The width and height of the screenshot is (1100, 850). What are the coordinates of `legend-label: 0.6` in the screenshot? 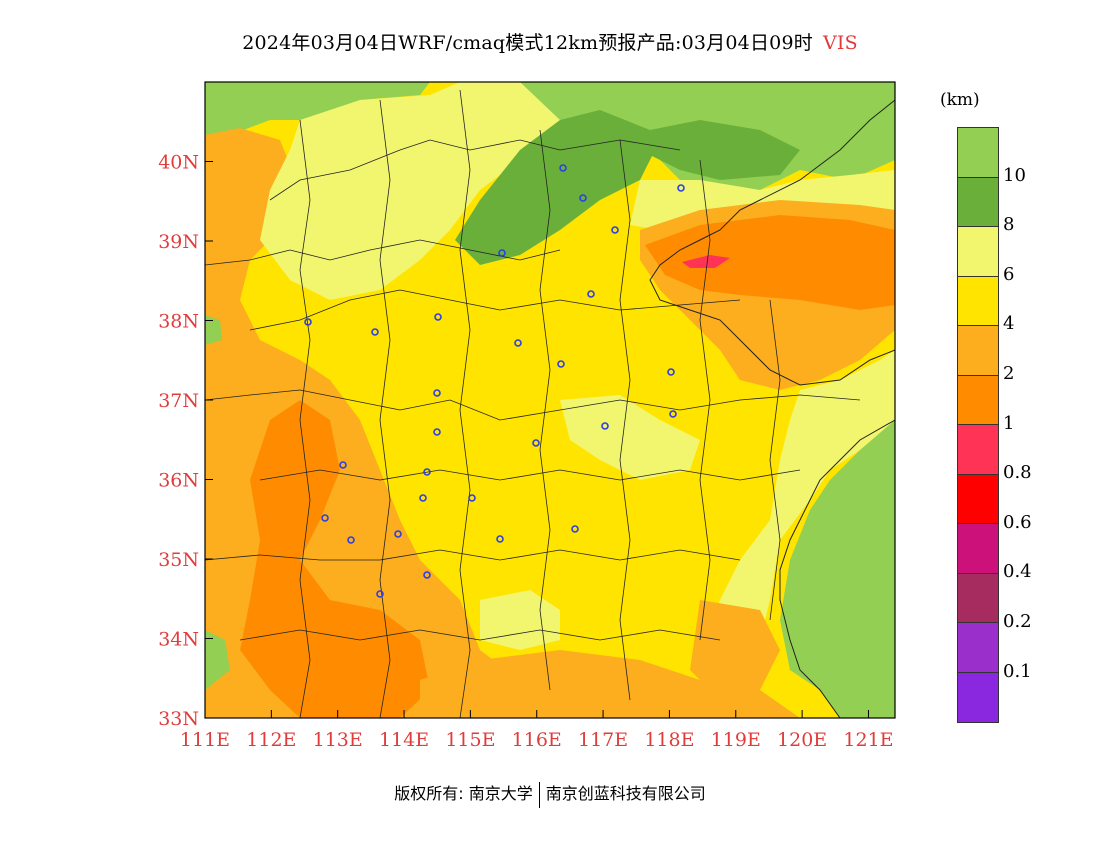 It's located at (1017, 522).